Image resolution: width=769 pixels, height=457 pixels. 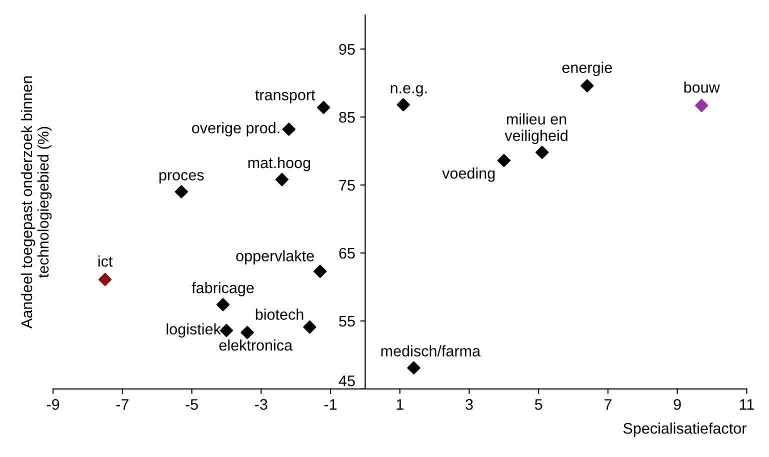 What do you see at coordinates (122, 404) in the screenshot?
I see `x-tick-label: -7` at bounding box center [122, 404].